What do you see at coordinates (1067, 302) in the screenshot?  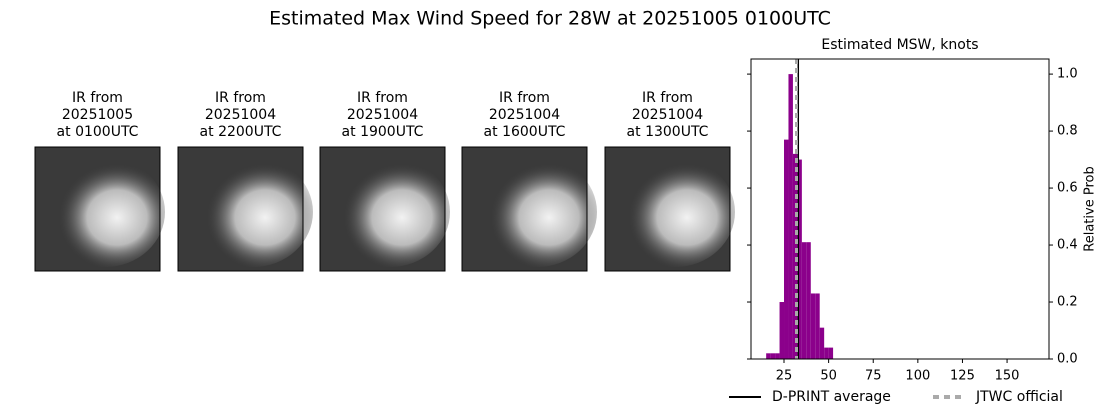 I see `y-tick-label: 0.2` at bounding box center [1067, 302].